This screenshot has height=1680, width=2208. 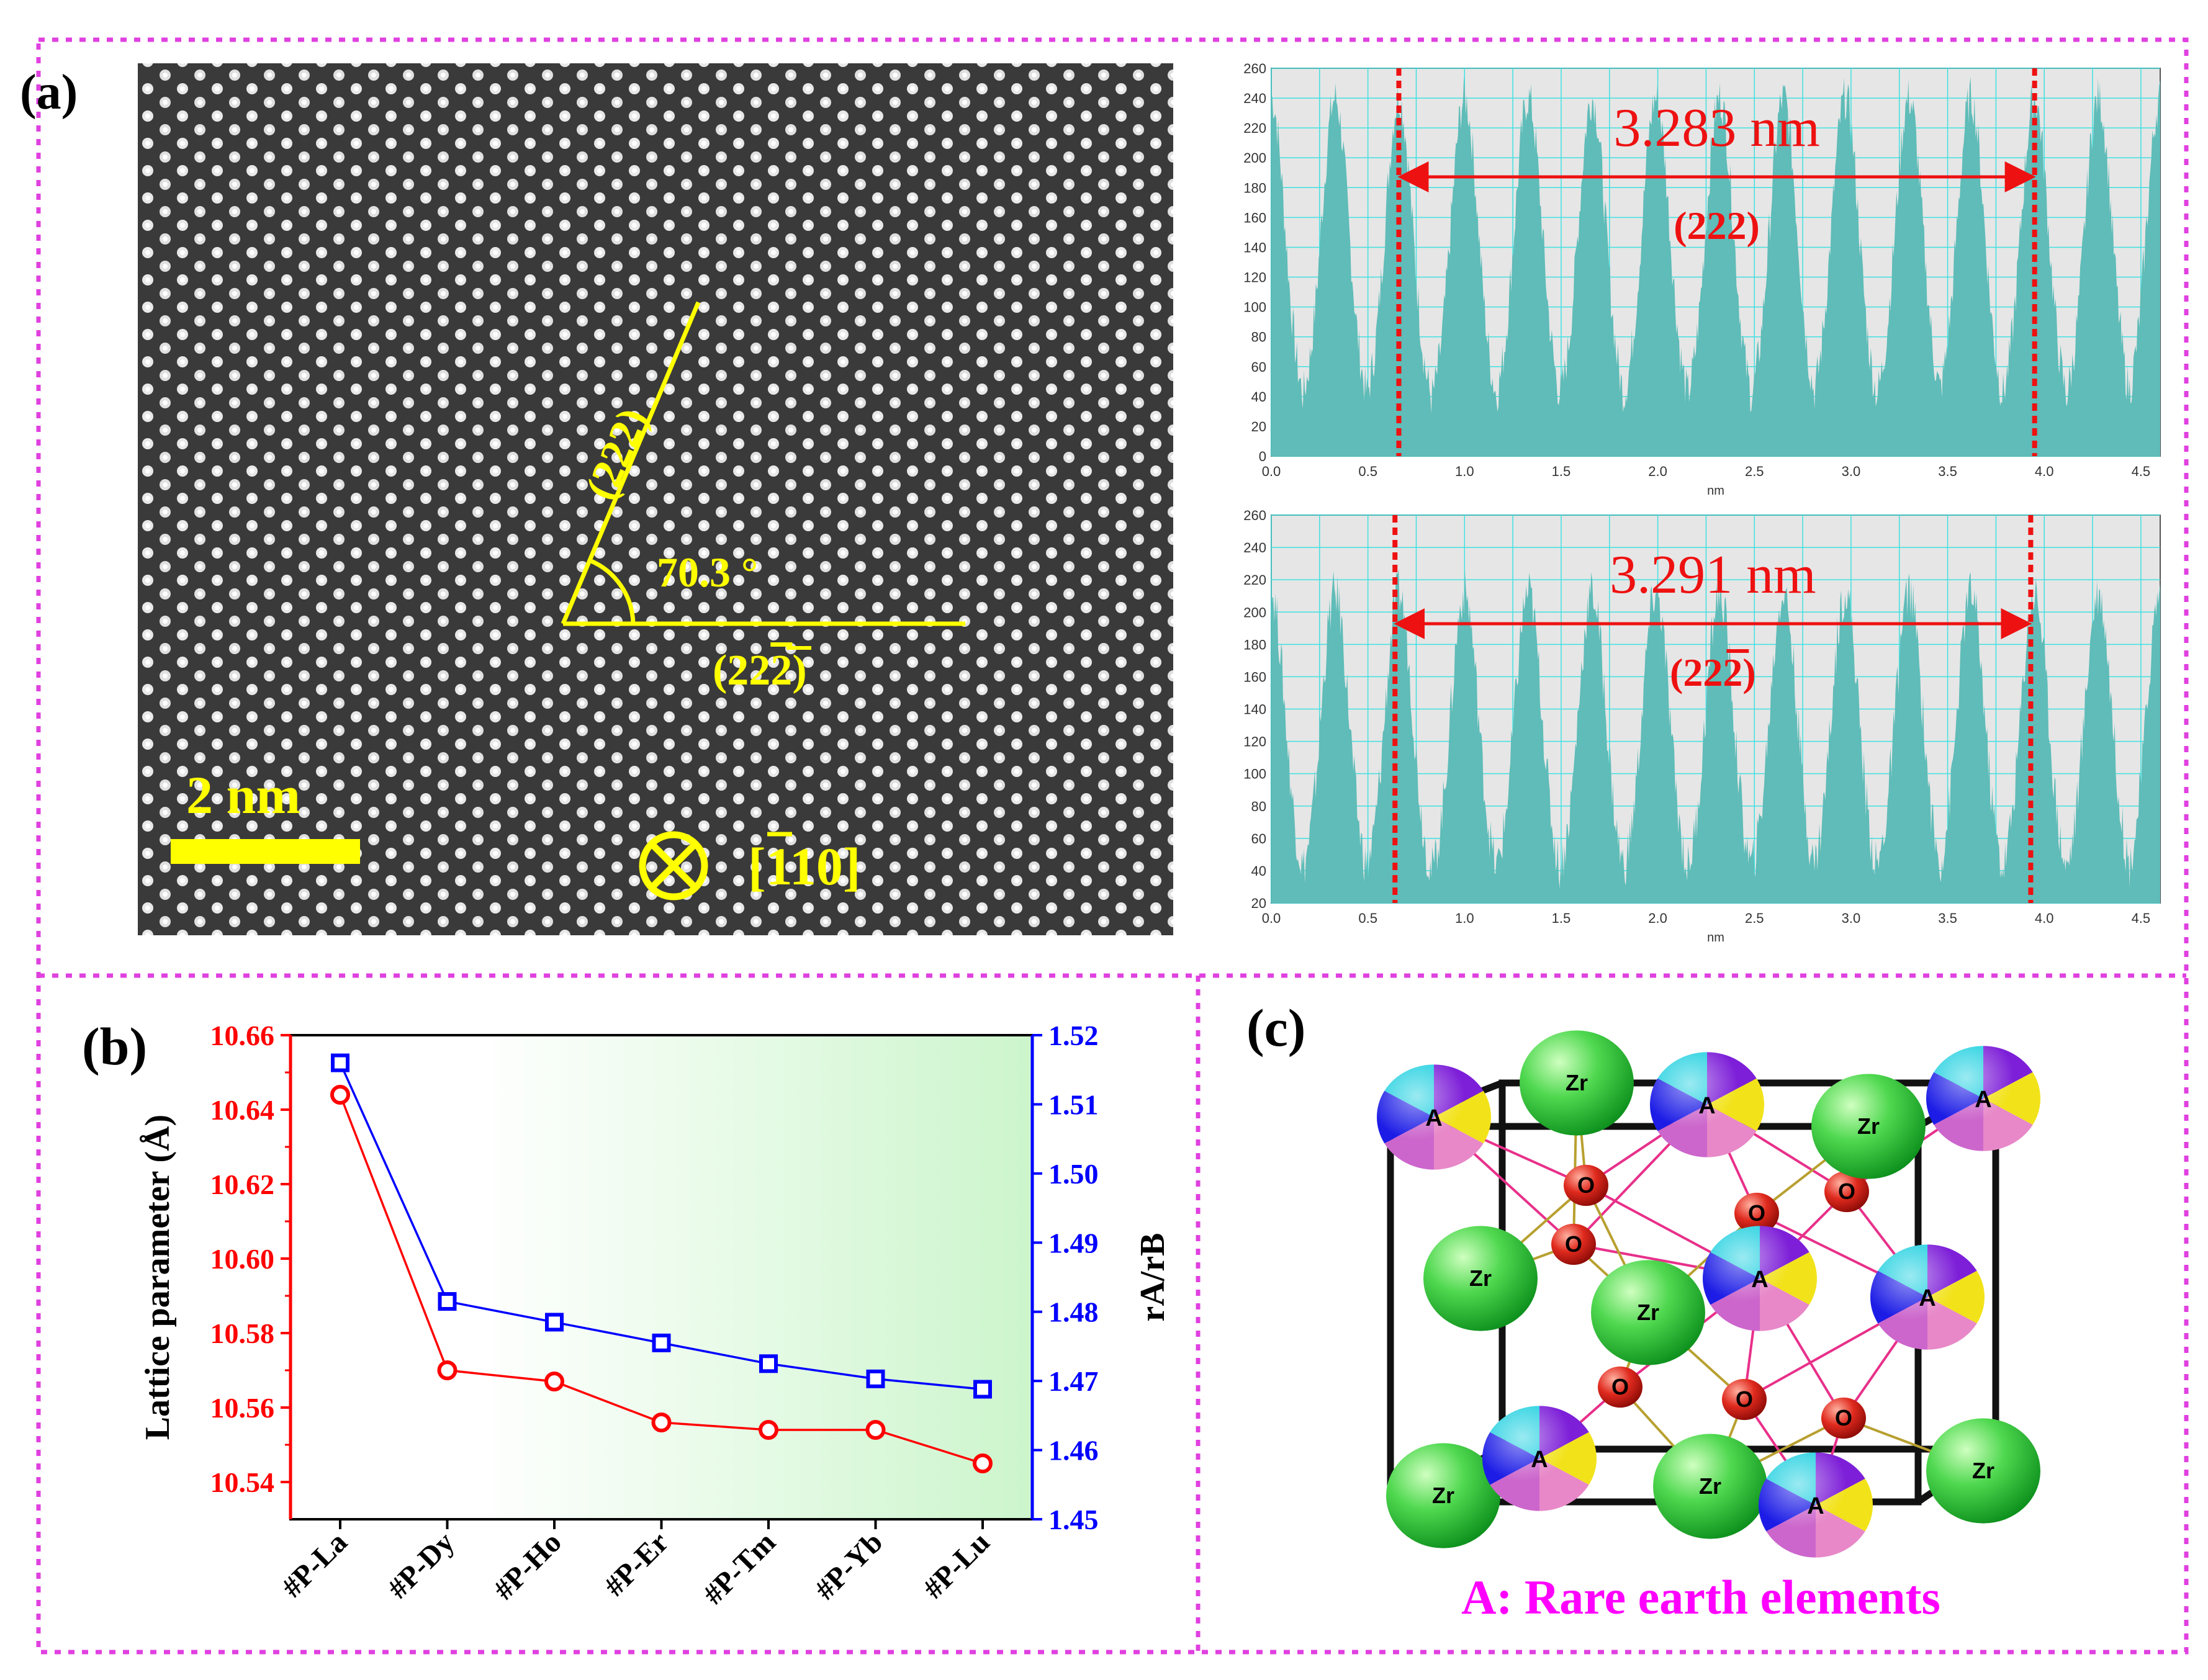 I want to click on distance-label: 3.283 nm, so click(x=1716, y=128).